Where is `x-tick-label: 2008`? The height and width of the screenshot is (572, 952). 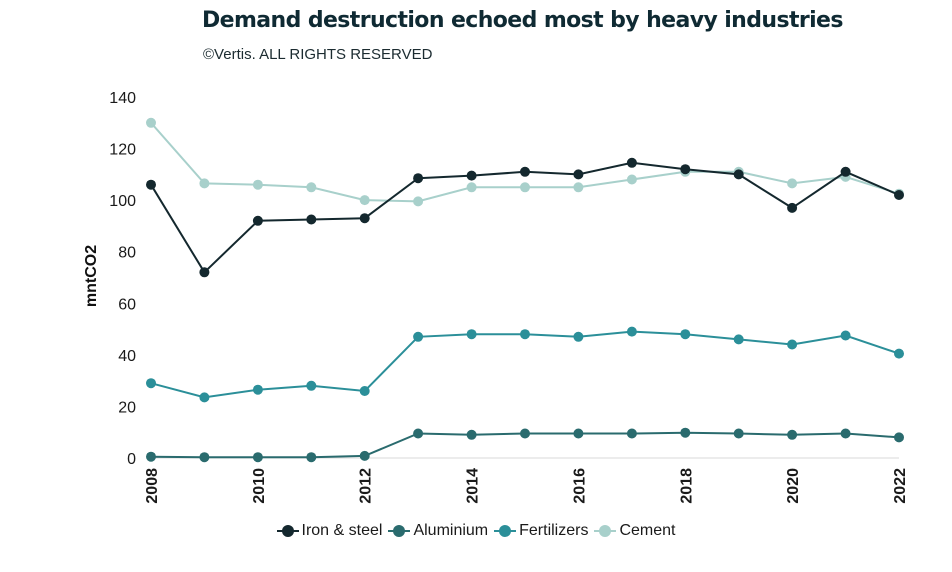 x-tick-label: 2008 is located at coordinates (152, 486).